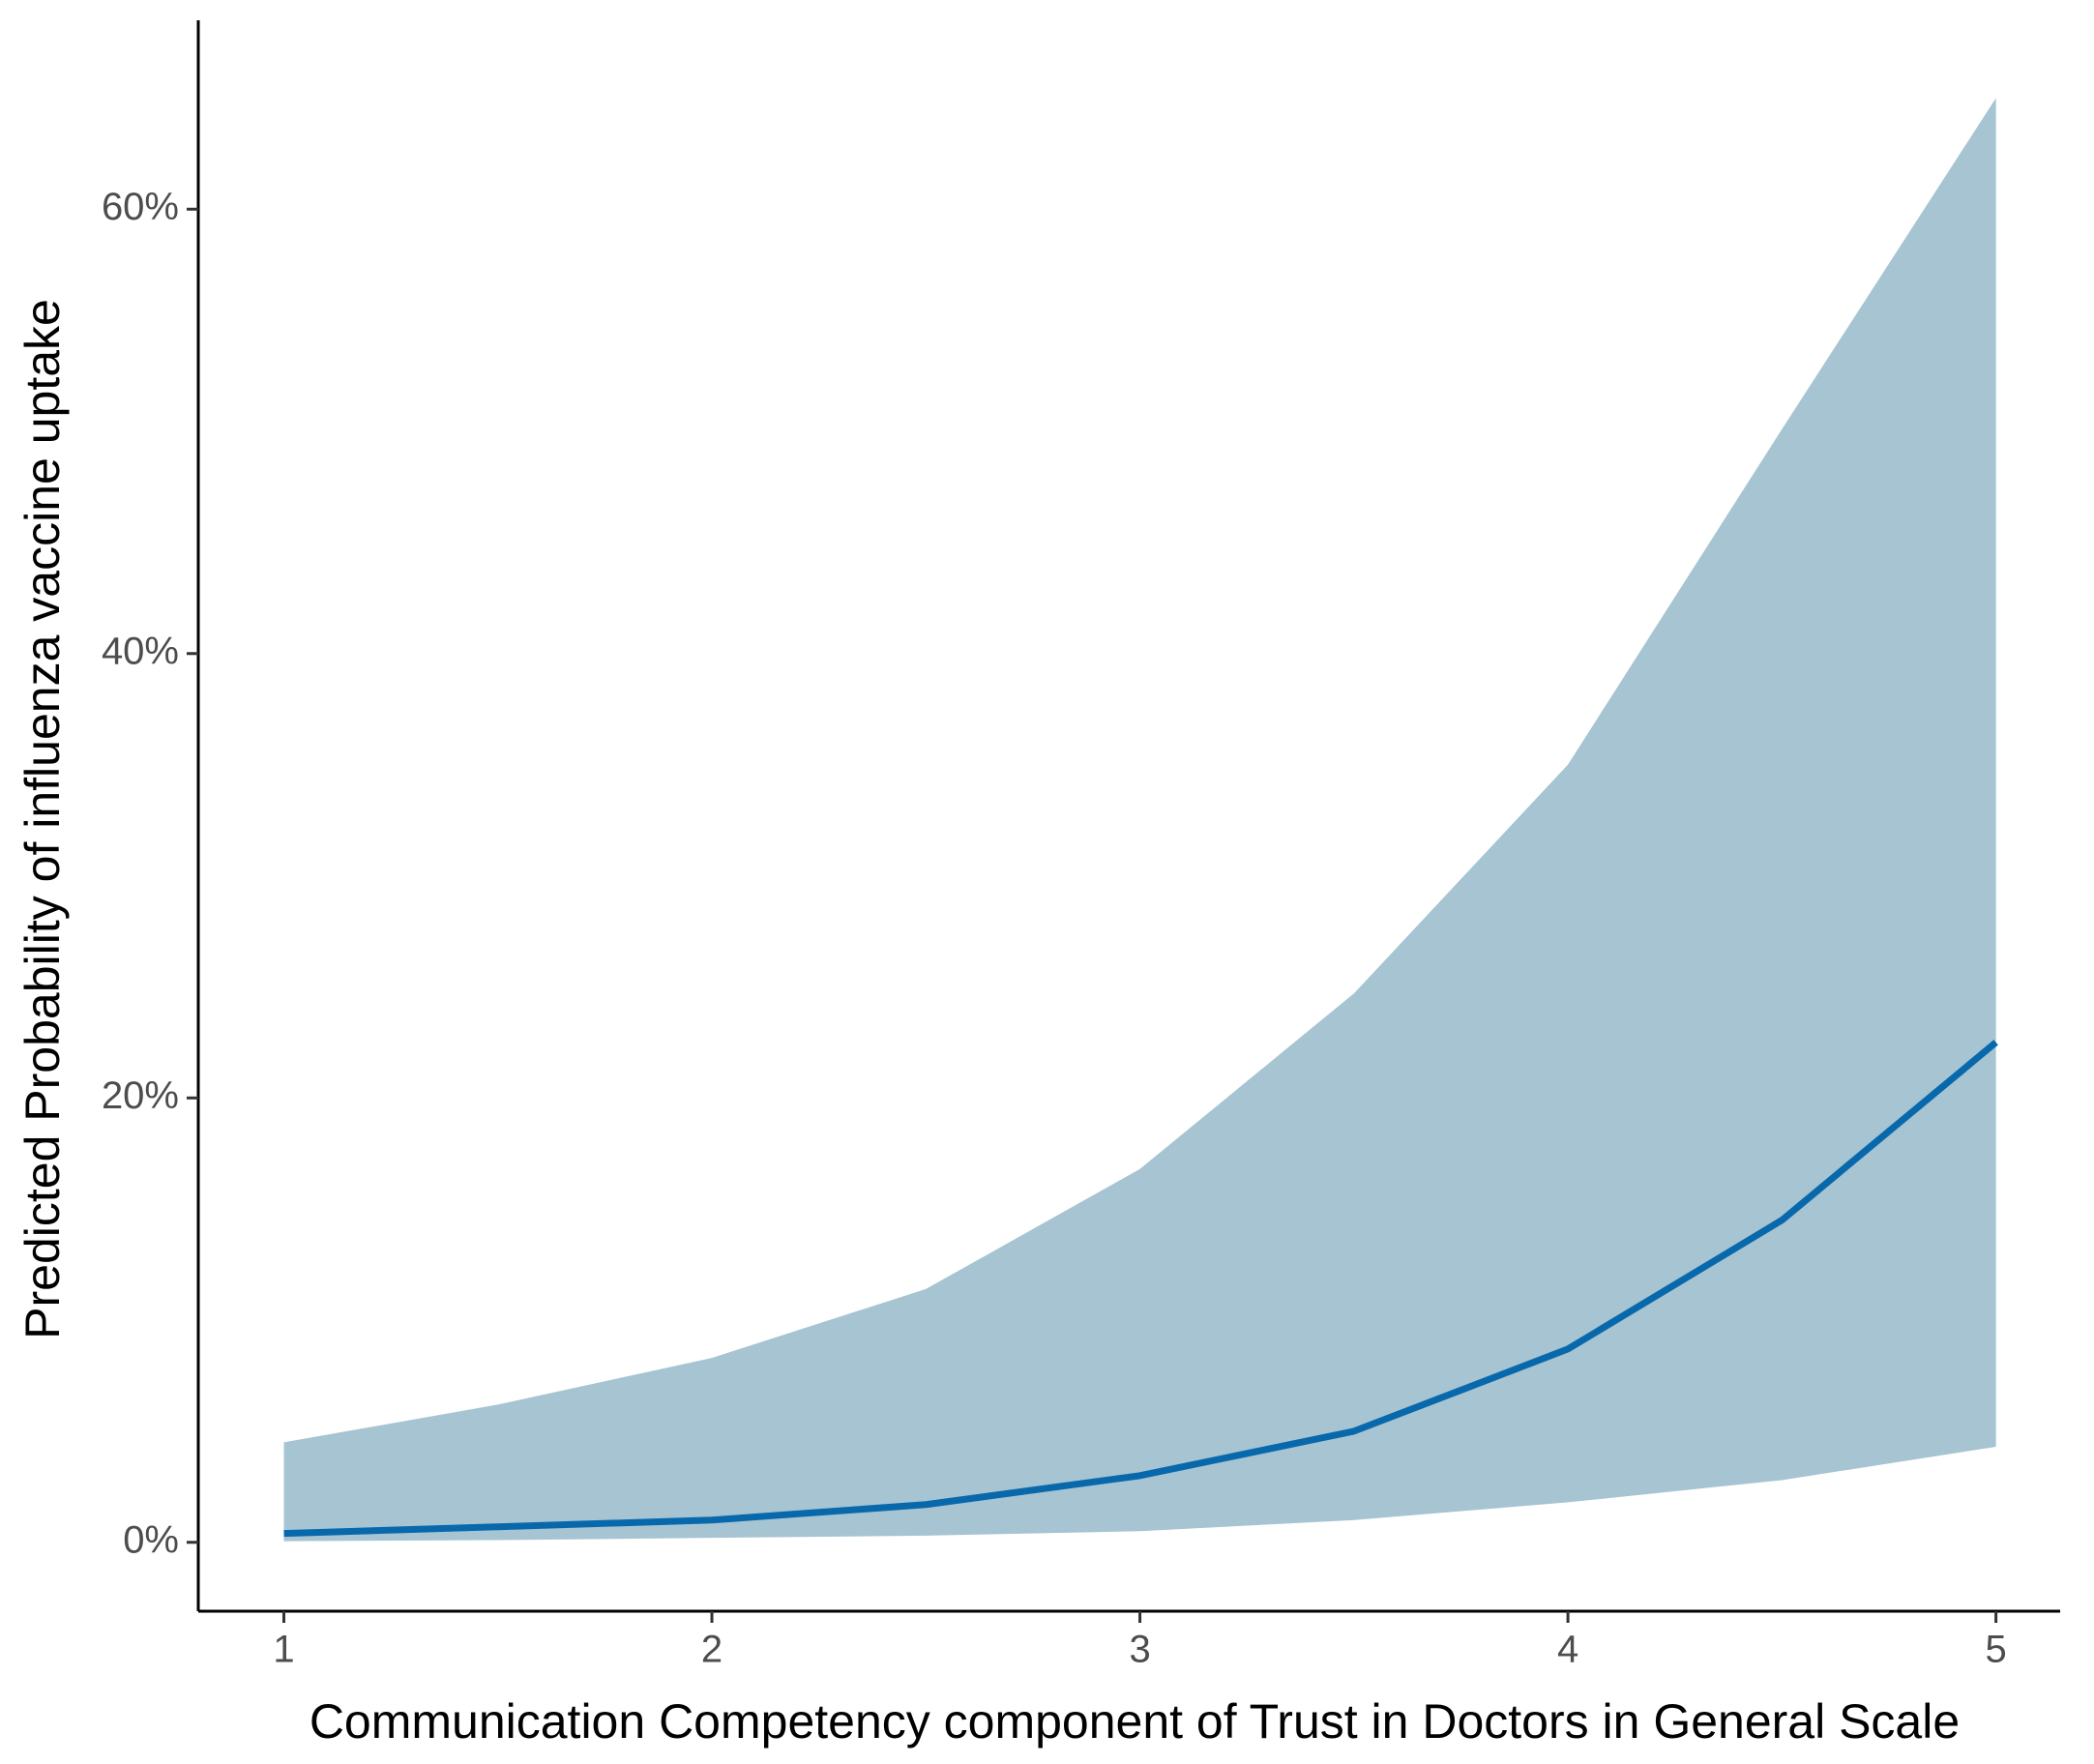 Image resolution: width=2094 pixels, height=1764 pixels. Describe the element at coordinates (712, 1650) in the screenshot. I see `x-tick-label: 2` at that location.